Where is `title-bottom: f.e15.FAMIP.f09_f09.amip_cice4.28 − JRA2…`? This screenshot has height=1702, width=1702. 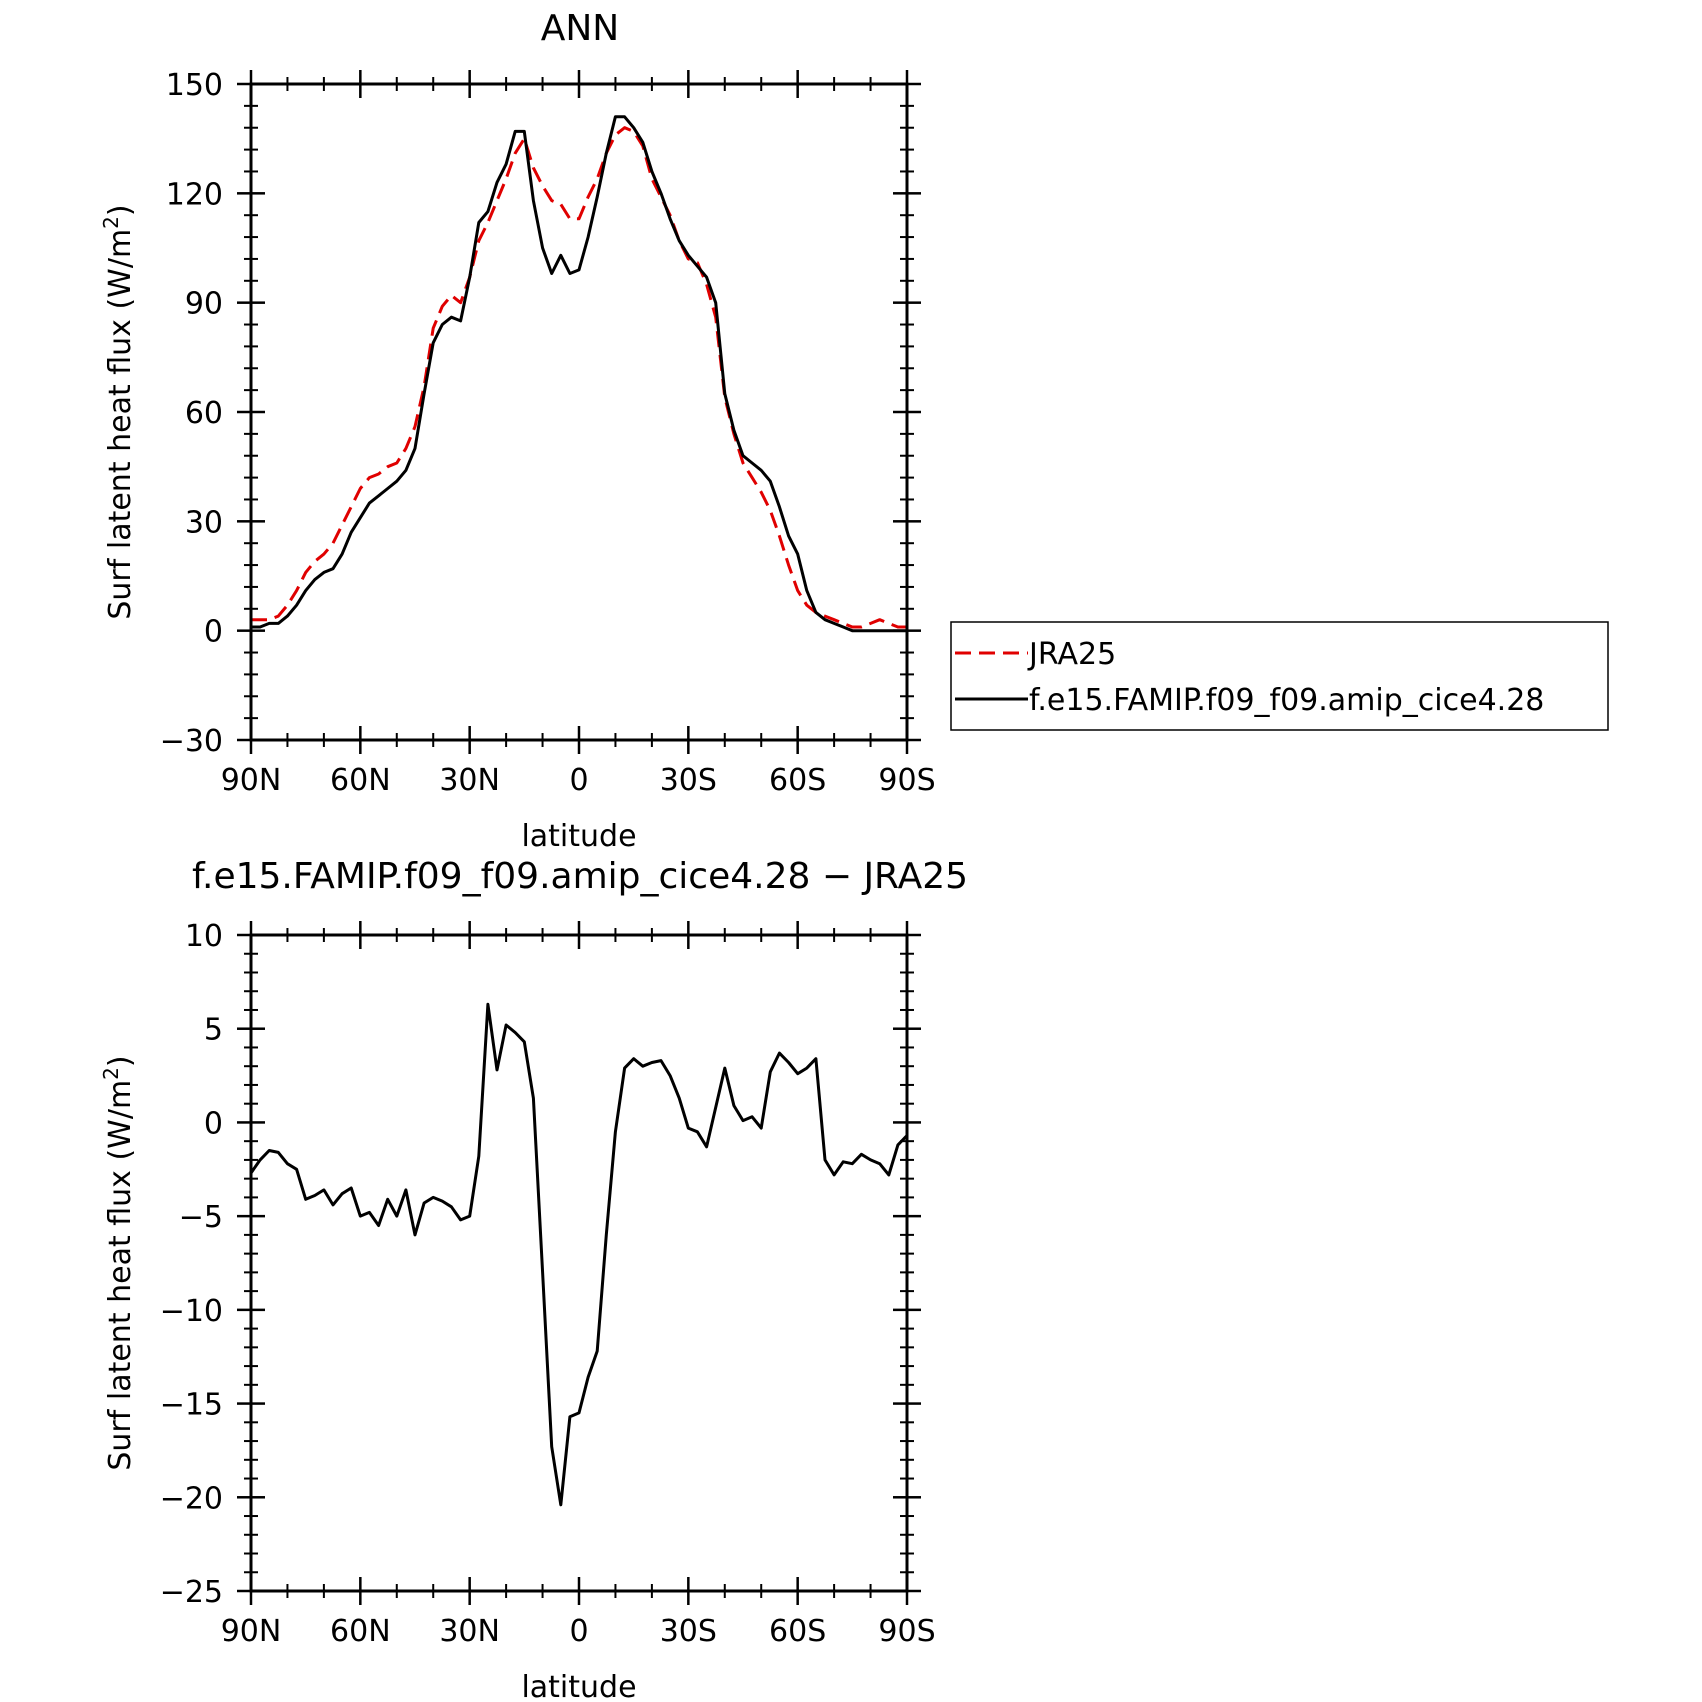
title-bottom: f.e15.FAMIP.f09_f09.amip_cice4.28 − JRA2… is located at coordinates (580, 876).